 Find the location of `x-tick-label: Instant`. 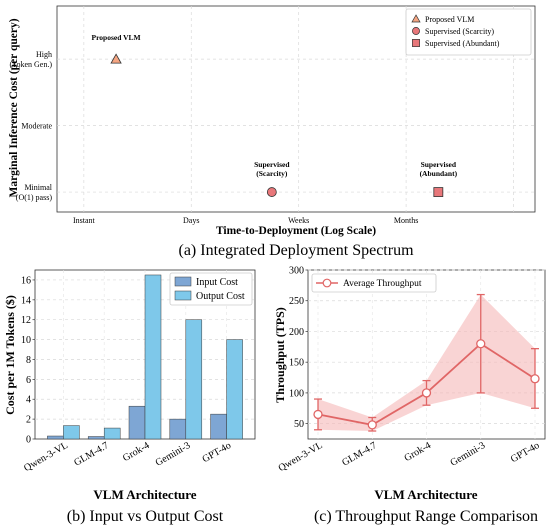

x-tick-label: Instant is located at coordinates (84, 220).